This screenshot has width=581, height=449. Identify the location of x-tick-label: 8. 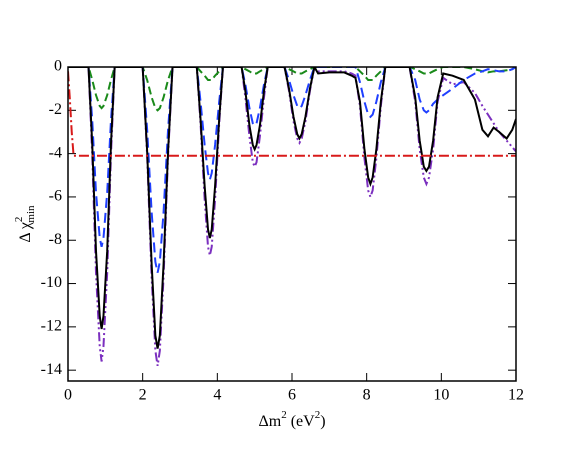
(367, 395).